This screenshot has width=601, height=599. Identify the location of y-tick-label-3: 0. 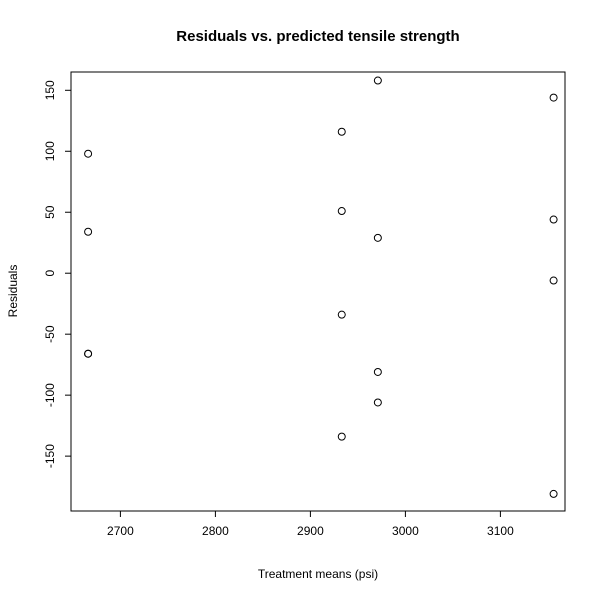
(50, 273).